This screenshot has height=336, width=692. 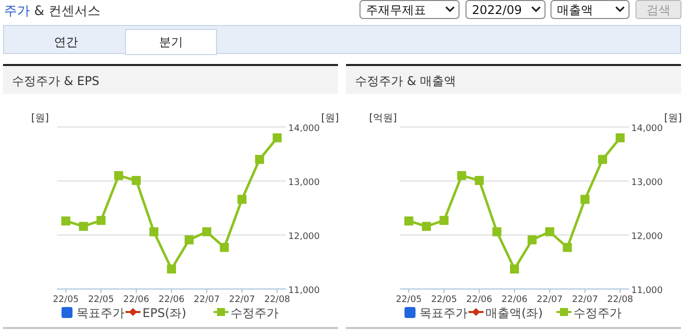 I want to click on text: 2022/09, so click(x=497, y=10).